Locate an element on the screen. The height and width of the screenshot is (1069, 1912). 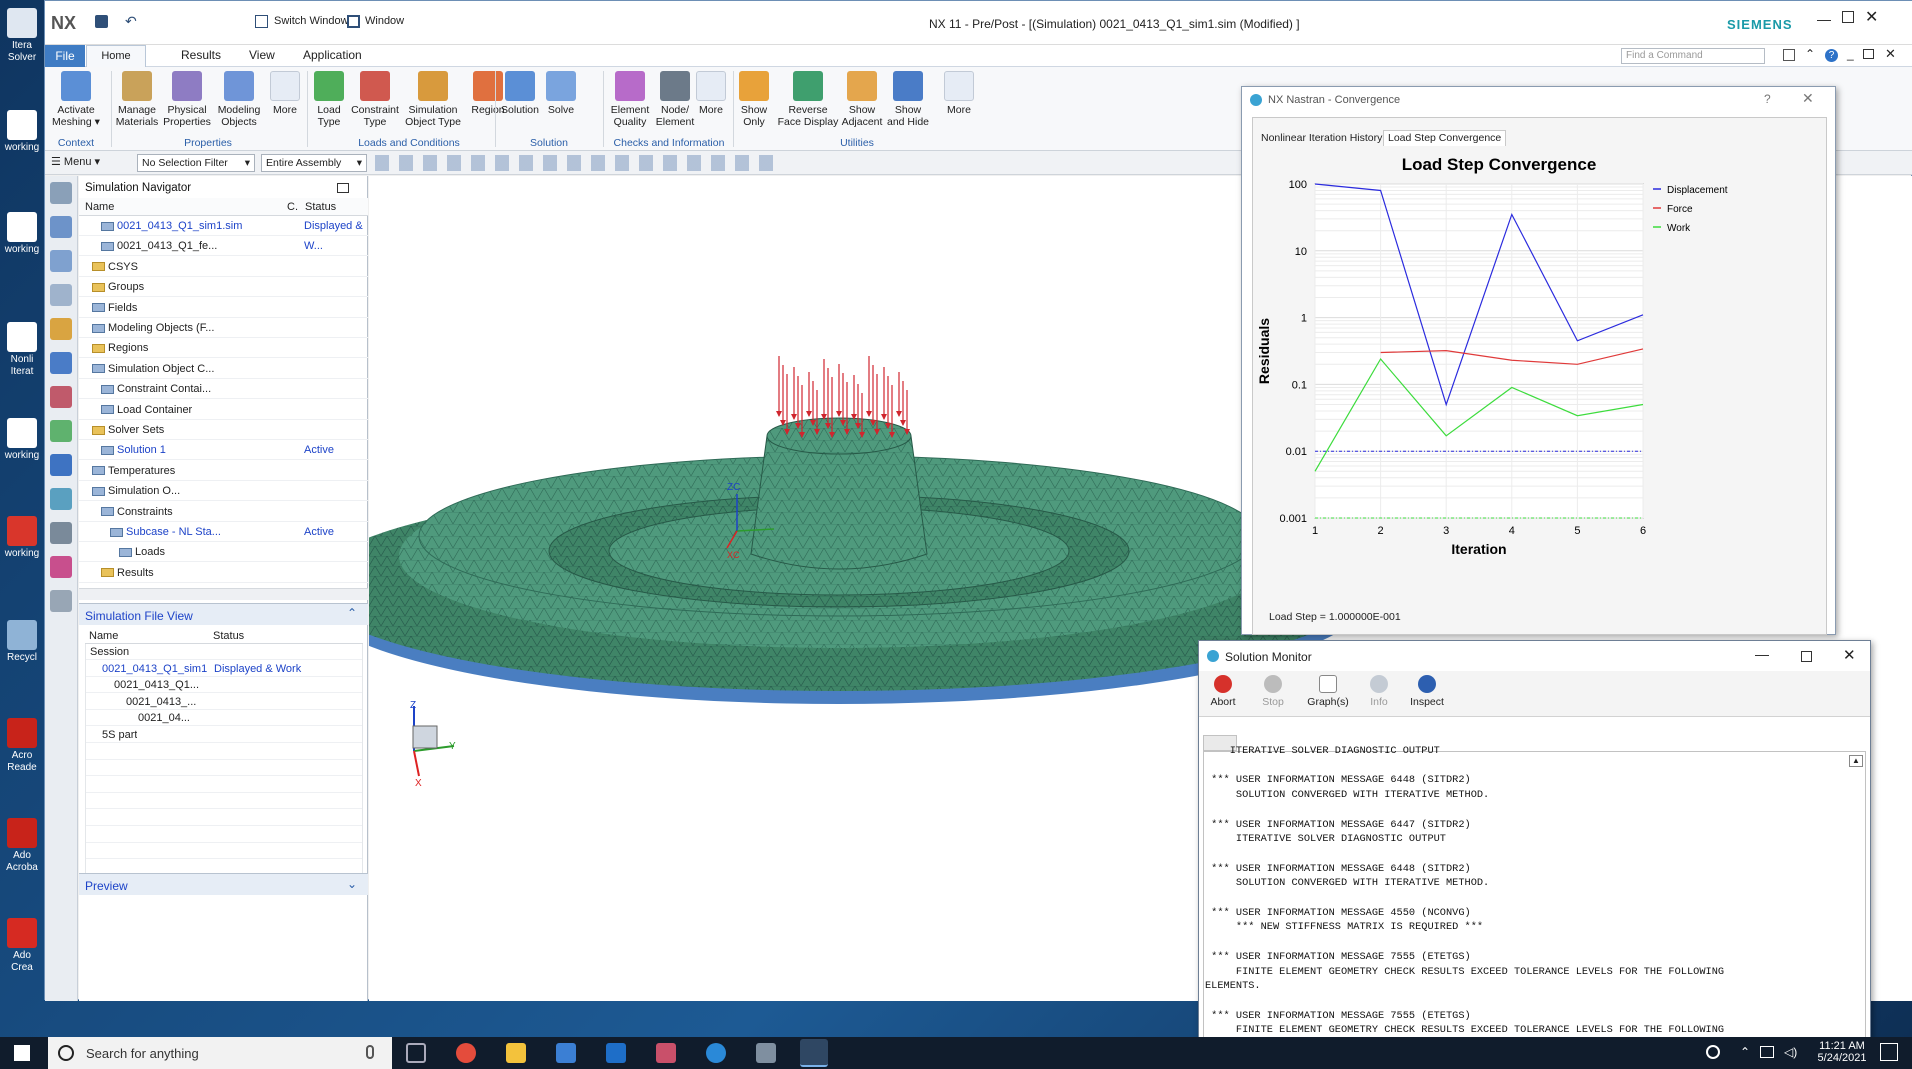
file-view-row: 5S part is located at coordinates (224, 735).